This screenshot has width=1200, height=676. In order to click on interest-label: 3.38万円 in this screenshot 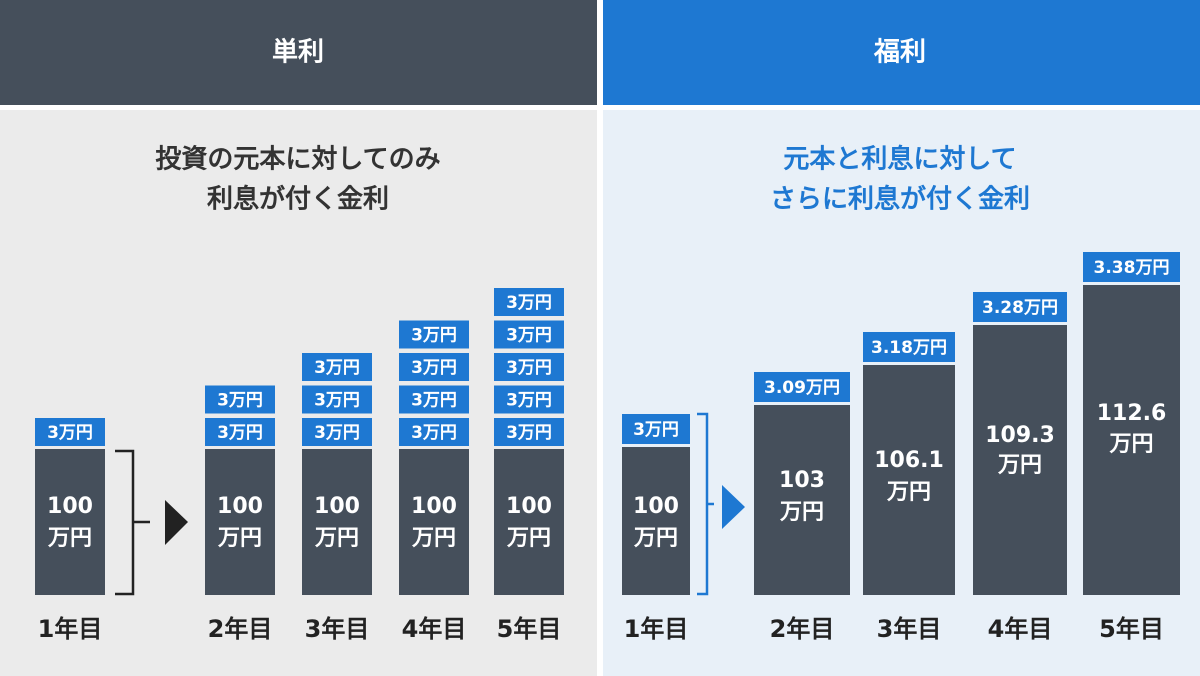, I will do `click(1132, 268)`.